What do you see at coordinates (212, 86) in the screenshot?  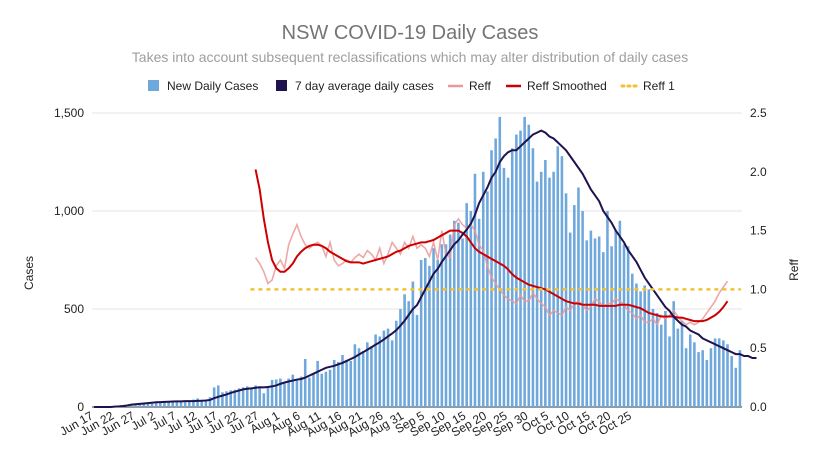 I see `legend-label: New Daily Cases` at bounding box center [212, 86].